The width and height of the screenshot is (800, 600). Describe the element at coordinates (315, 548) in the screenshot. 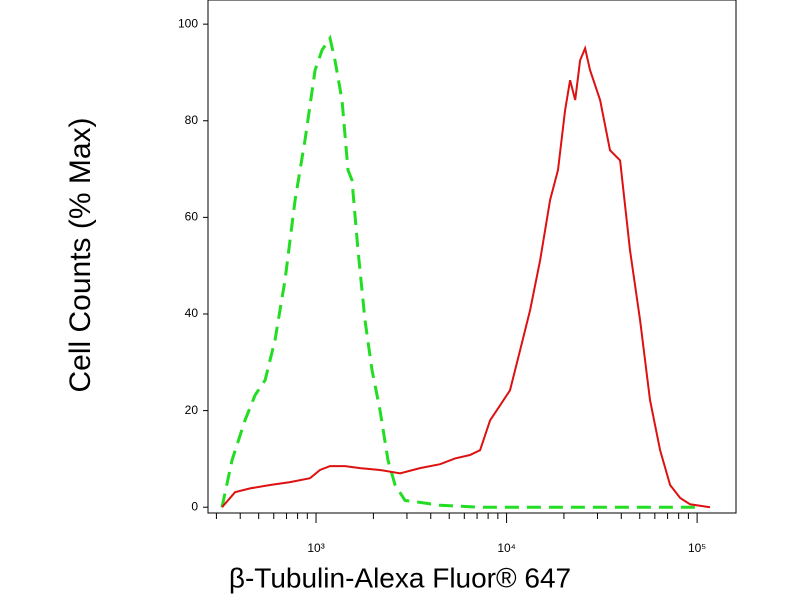

I see `x-tick-label: 10³` at that location.